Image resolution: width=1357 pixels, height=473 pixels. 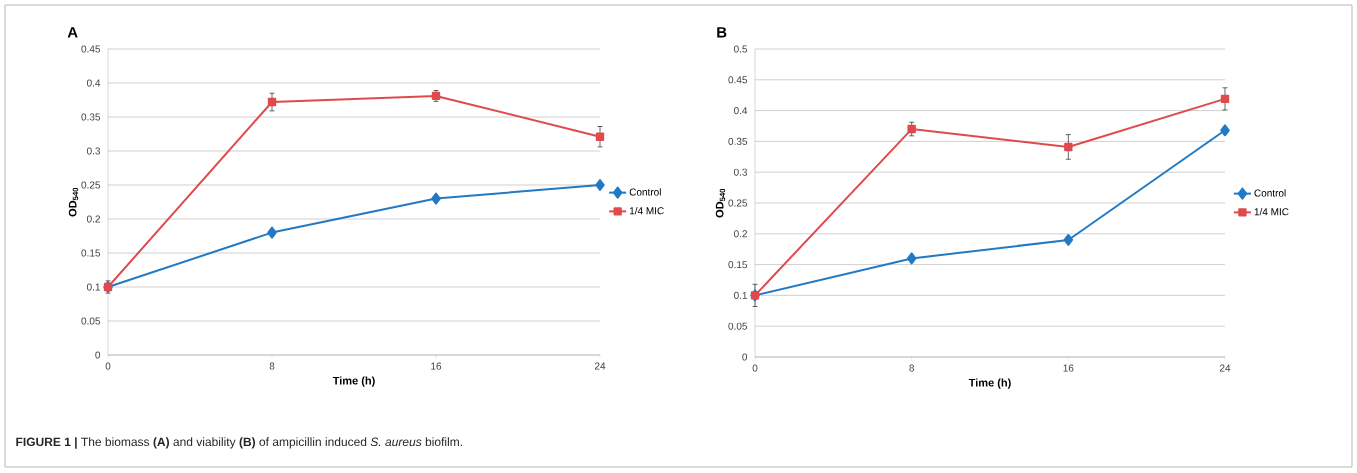 I want to click on chart-title: A, so click(x=72, y=32).